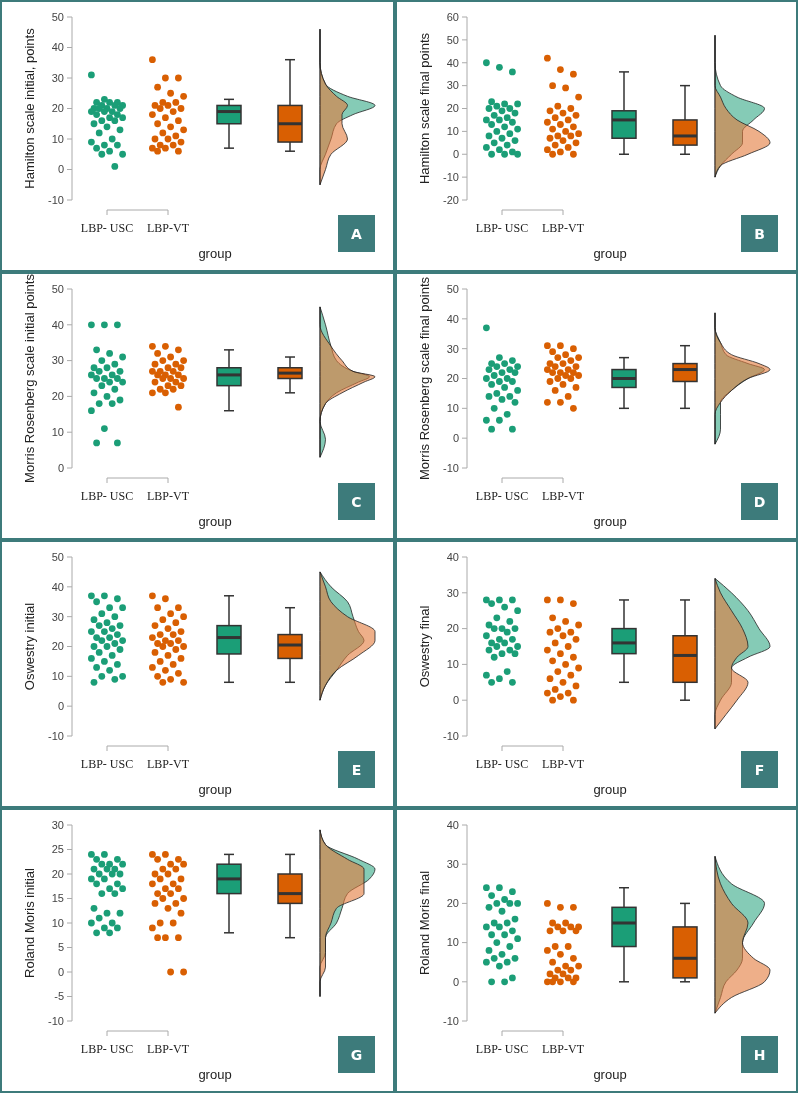  Describe the element at coordinates (759, 769) in the screenshot. I see `text: F` at that location.